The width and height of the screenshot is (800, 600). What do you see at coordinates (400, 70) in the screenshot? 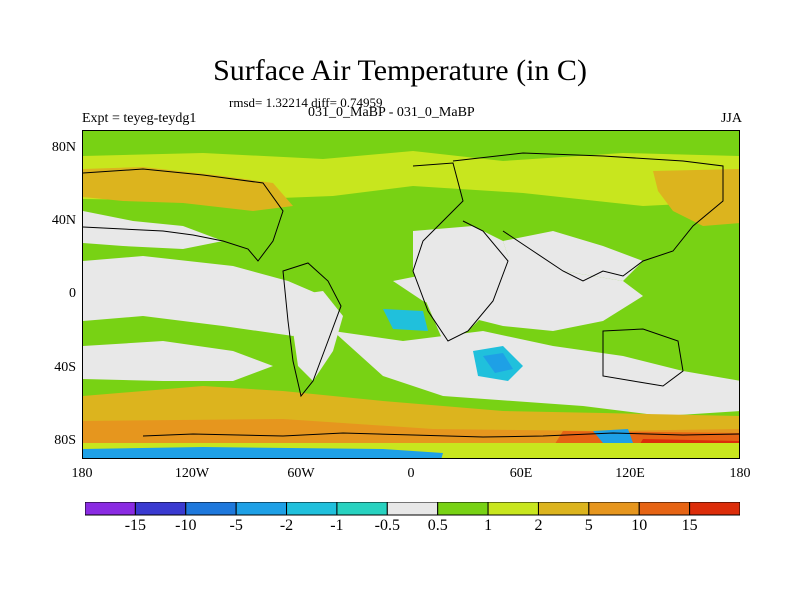
I see `plot-title: Surface Air Temperature (in C)` at bounding box center [400, 70].